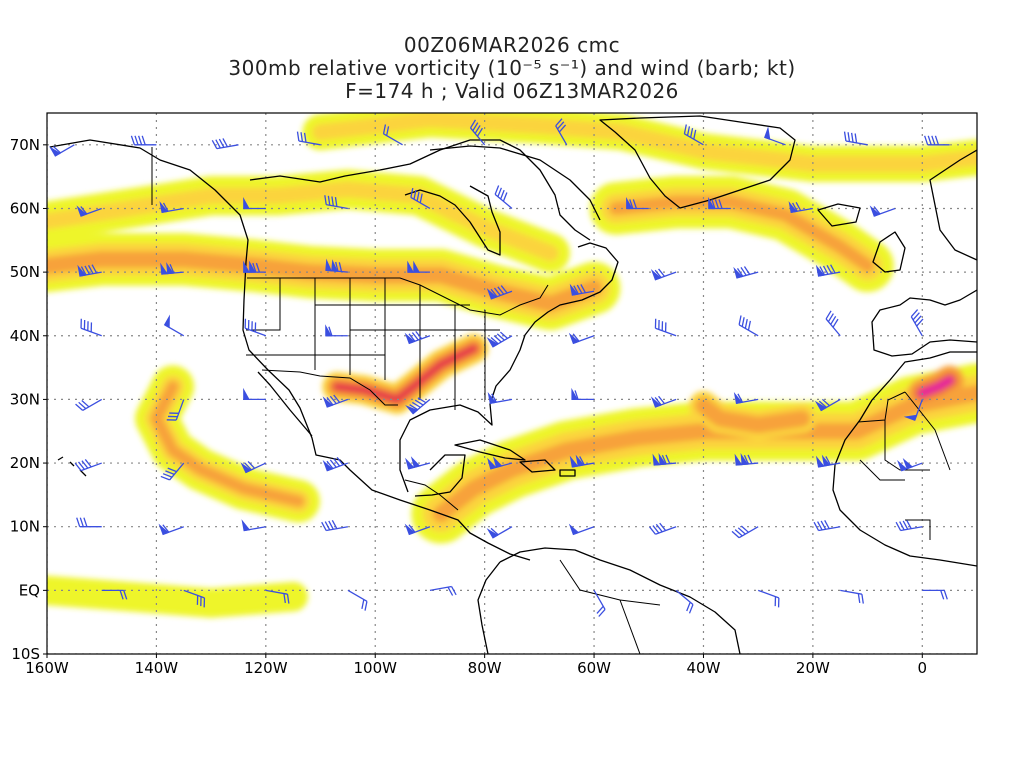  Describe the element at coordinates (489, 607) in the screenshot. I see `coastline-south-america-west` at that location.